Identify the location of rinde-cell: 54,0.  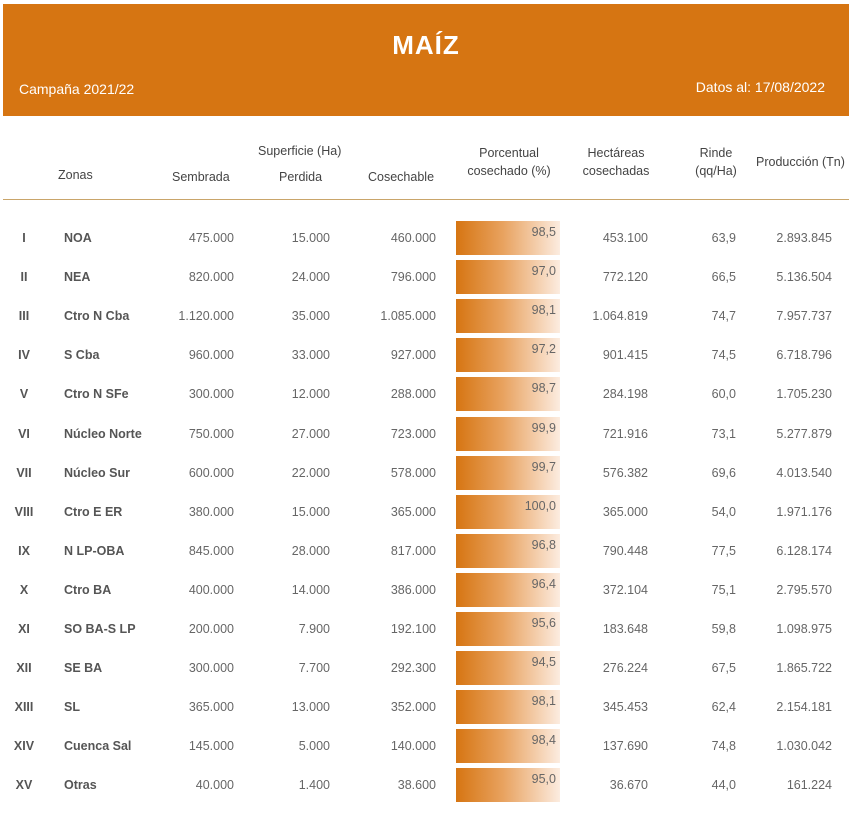
(723, 511).